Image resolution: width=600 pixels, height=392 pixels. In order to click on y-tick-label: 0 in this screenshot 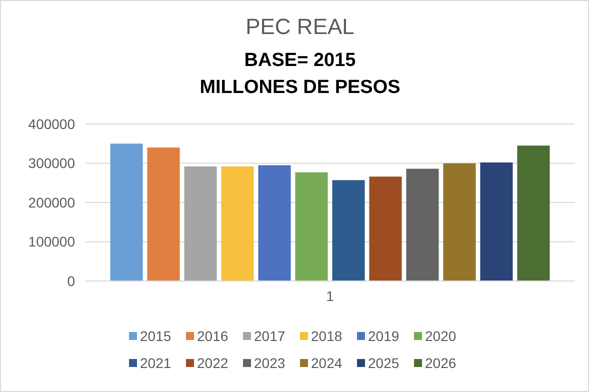, I will do `click(71, 280)`.